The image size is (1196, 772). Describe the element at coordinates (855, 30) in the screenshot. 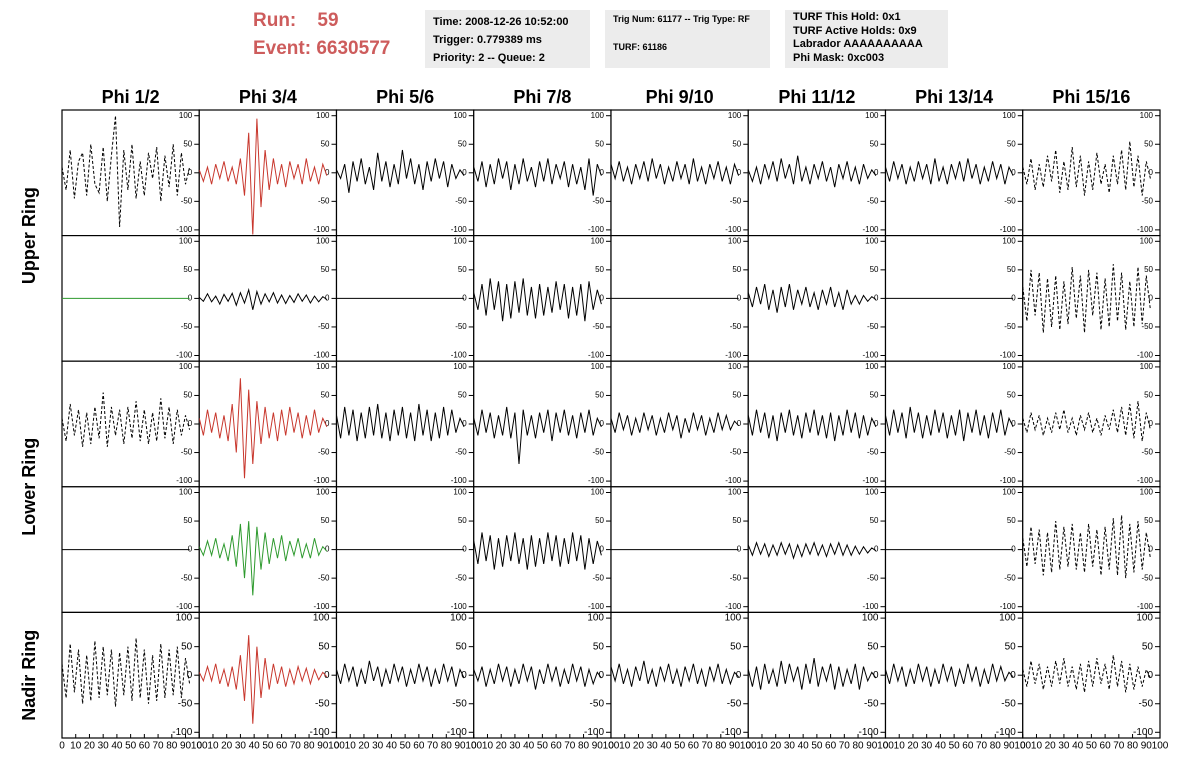

I see `info-line: TURF Active Holds: 0x9` at that location.